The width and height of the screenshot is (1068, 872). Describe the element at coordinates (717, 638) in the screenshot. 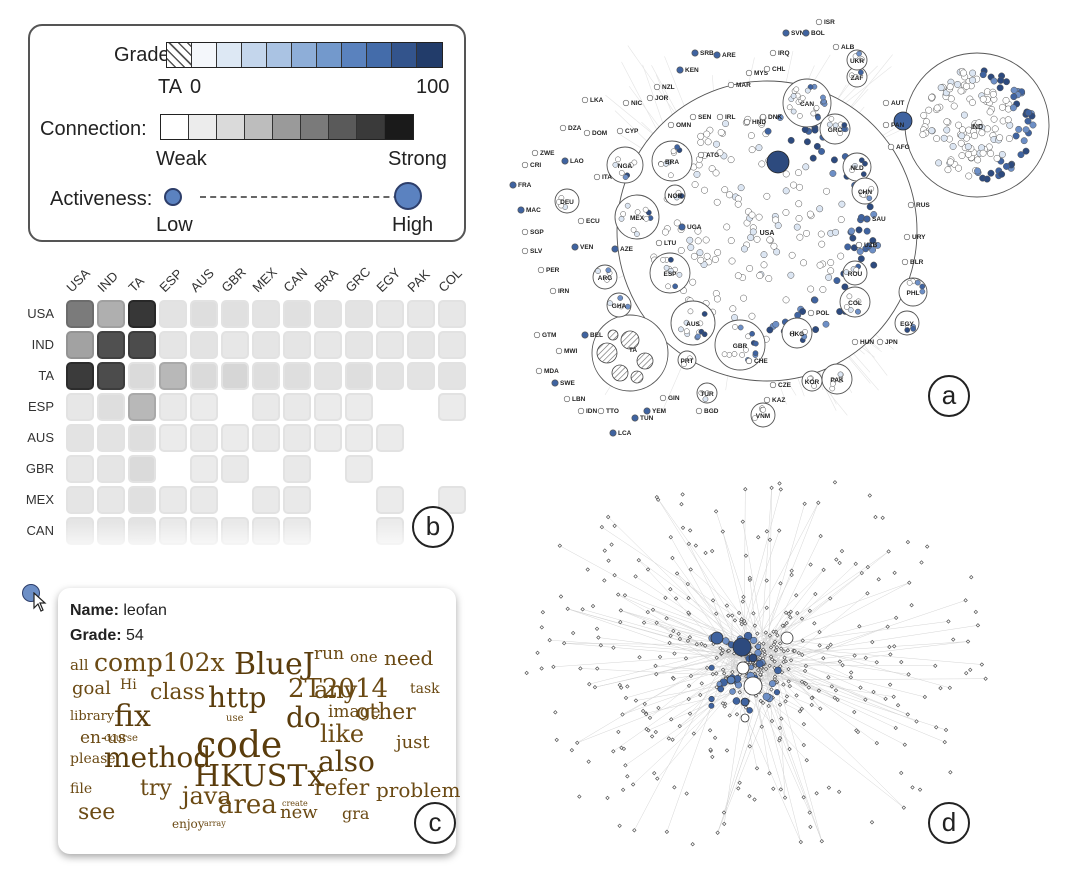

I see `hub-node` at that location.